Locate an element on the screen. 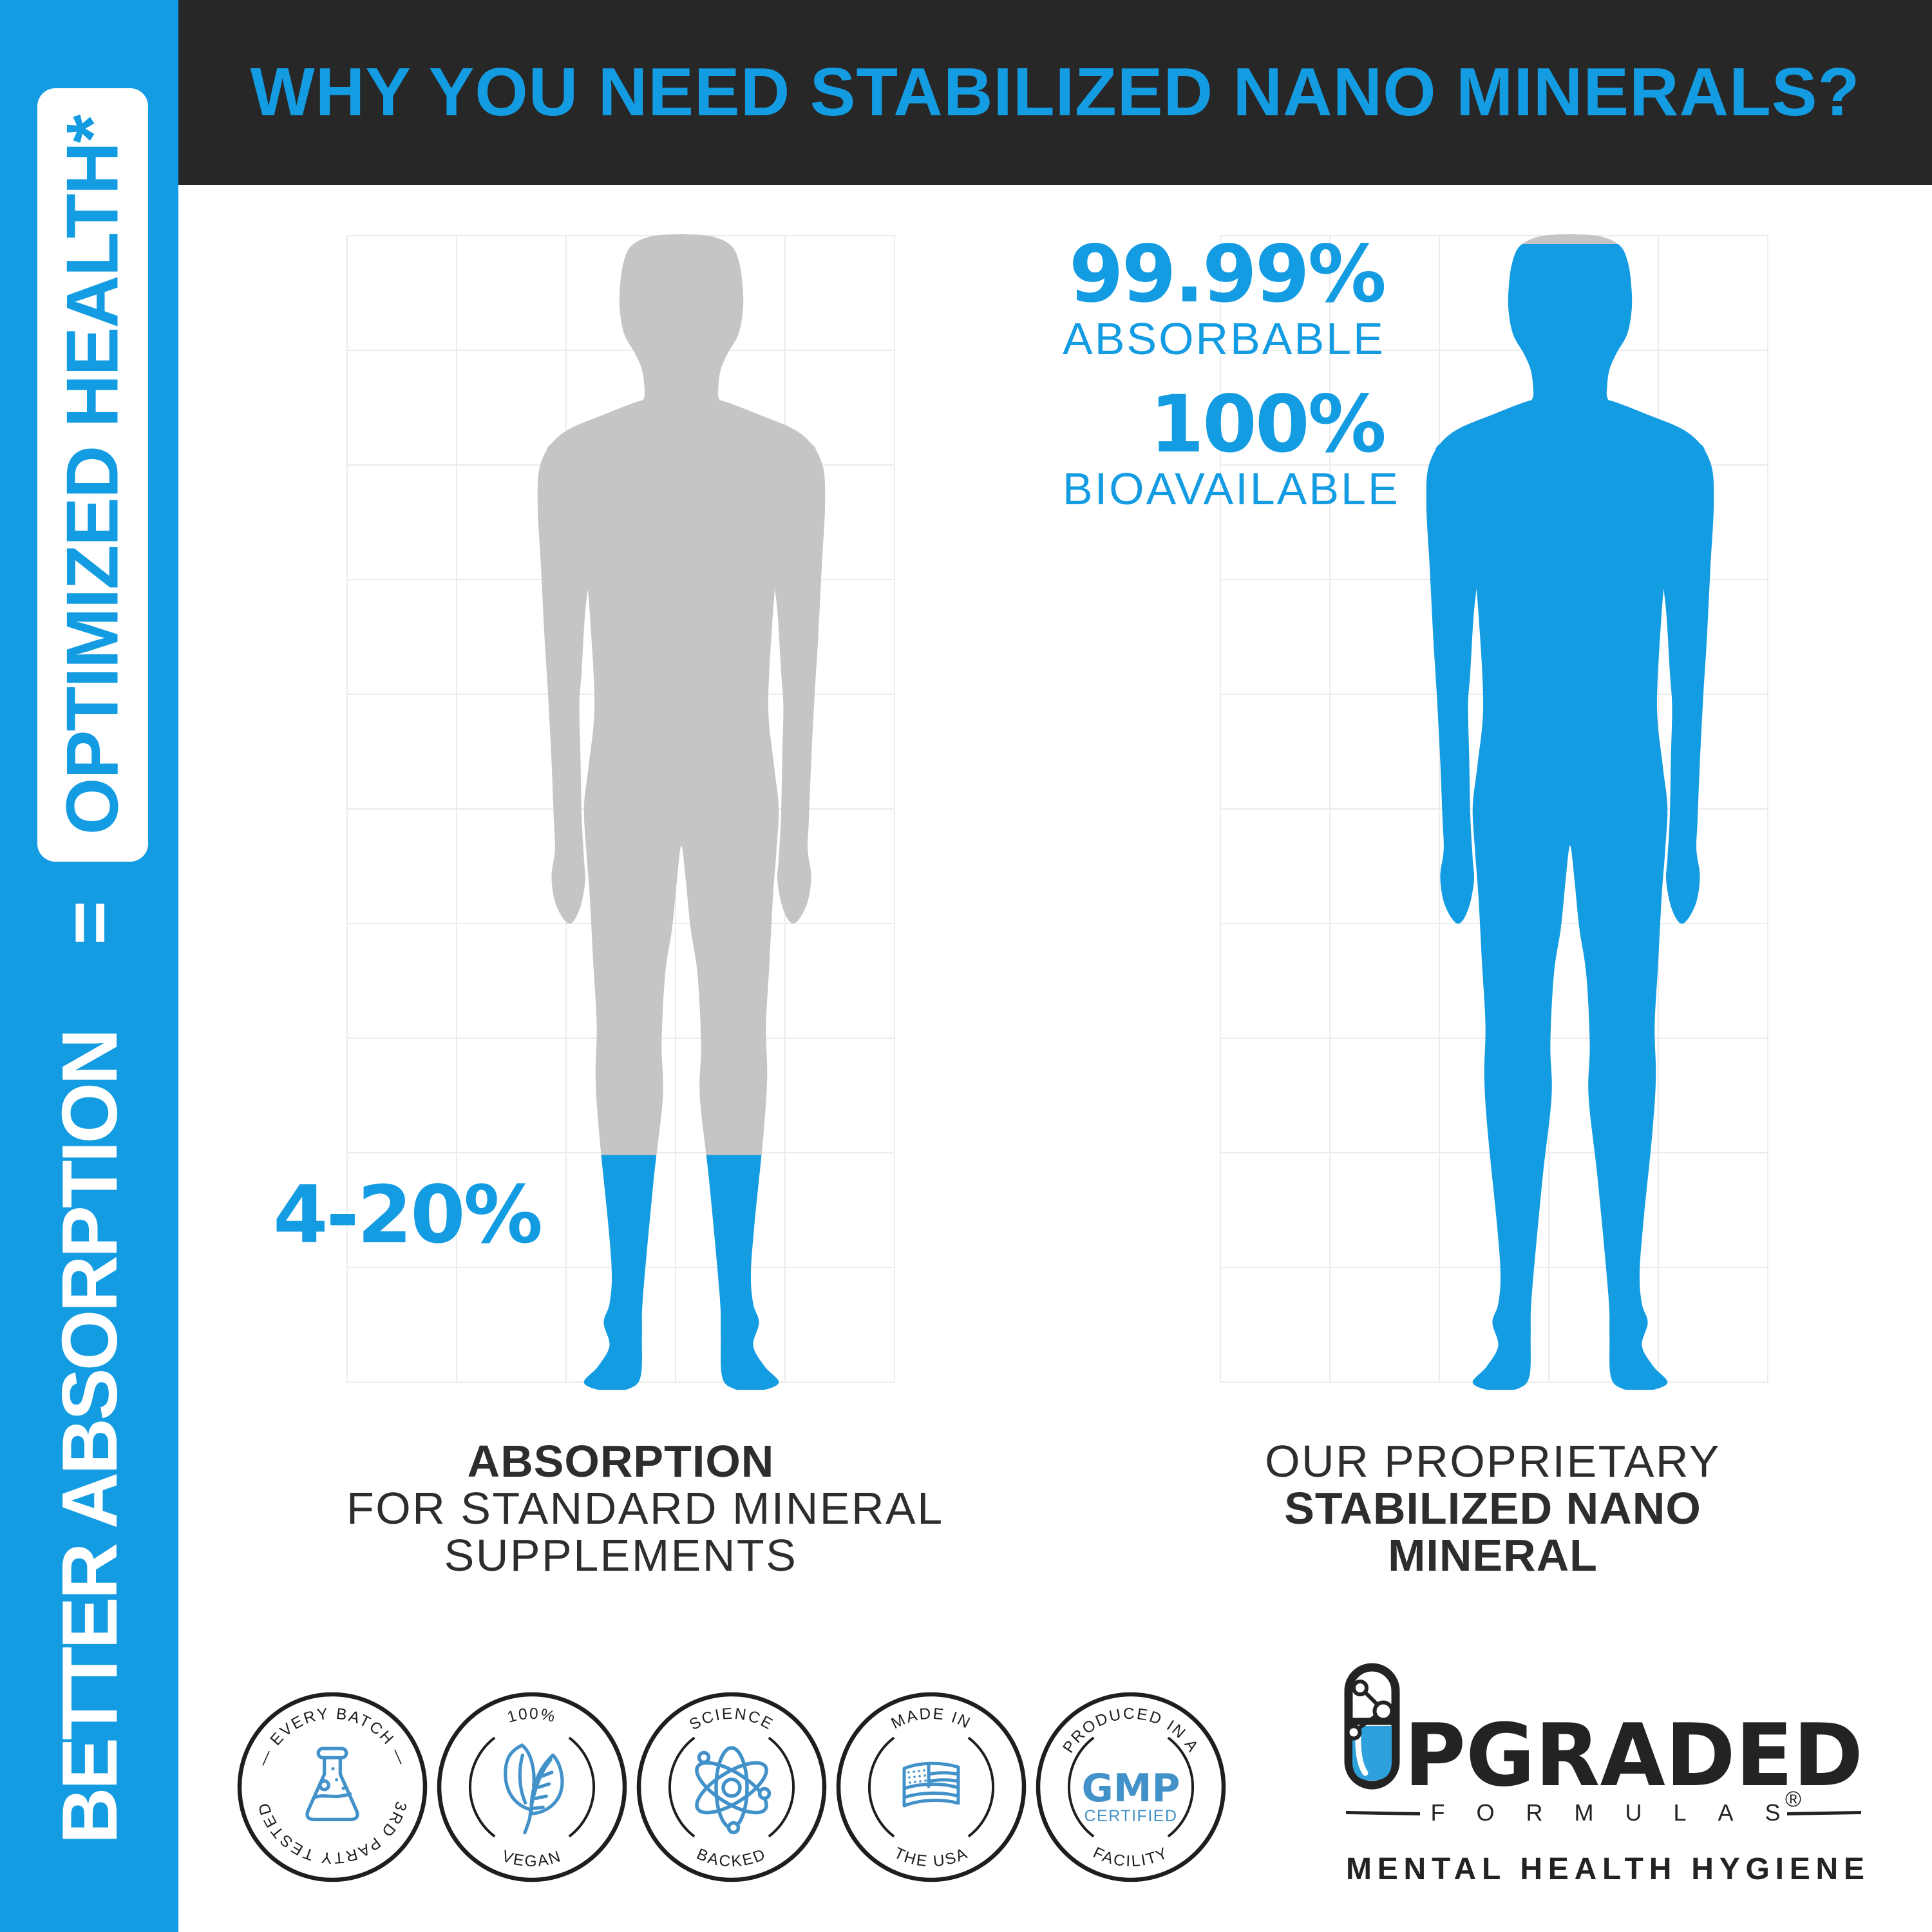 The height and width of the screenshot is (1932, 1932). molecule-icon is located at coordinates (1370, 1710).